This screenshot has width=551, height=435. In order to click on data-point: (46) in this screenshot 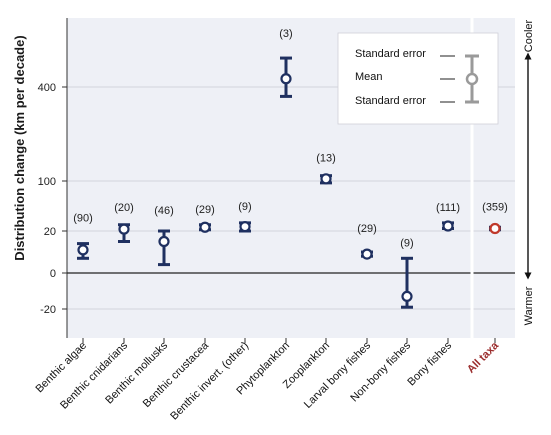, I will do `click(164, 236)`.